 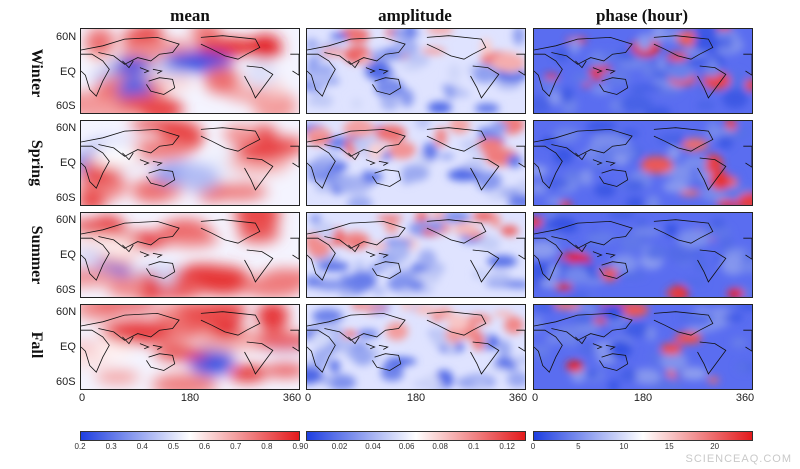 What do you see at coordinates (533, 446) in the screenshot?
I see `colorbar-tick-label: 0` at bounding box center [533, 446].